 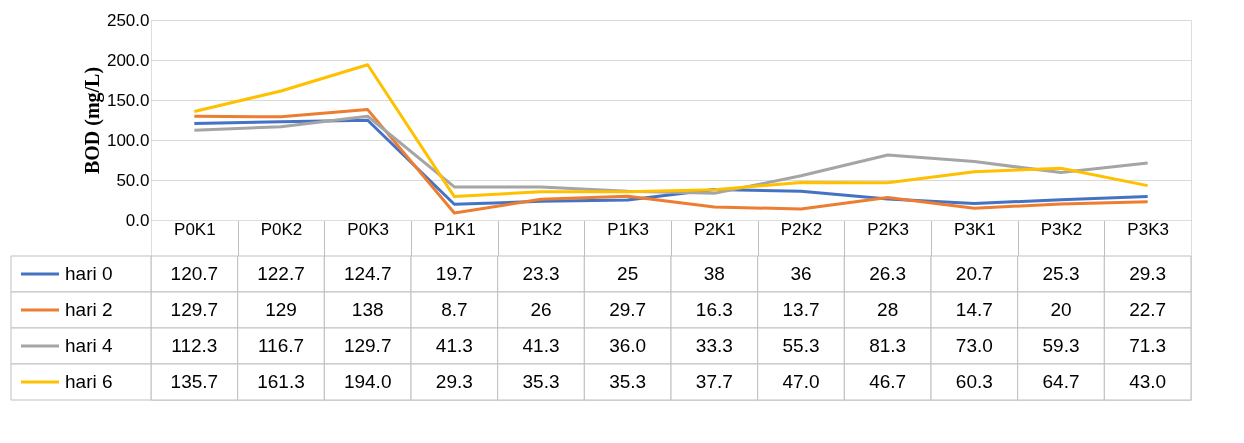 I want to click on data-label: 71.3, so click(x=1148, y=345).